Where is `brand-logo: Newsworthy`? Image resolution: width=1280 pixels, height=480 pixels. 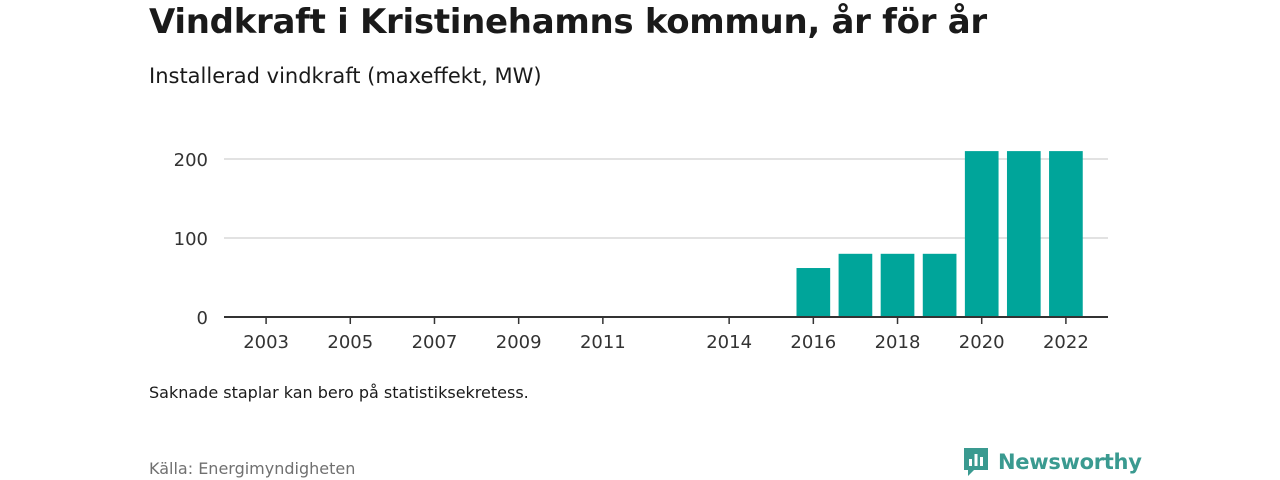 brand-logo: Newsworthy is located at coordinates (1052, 462).